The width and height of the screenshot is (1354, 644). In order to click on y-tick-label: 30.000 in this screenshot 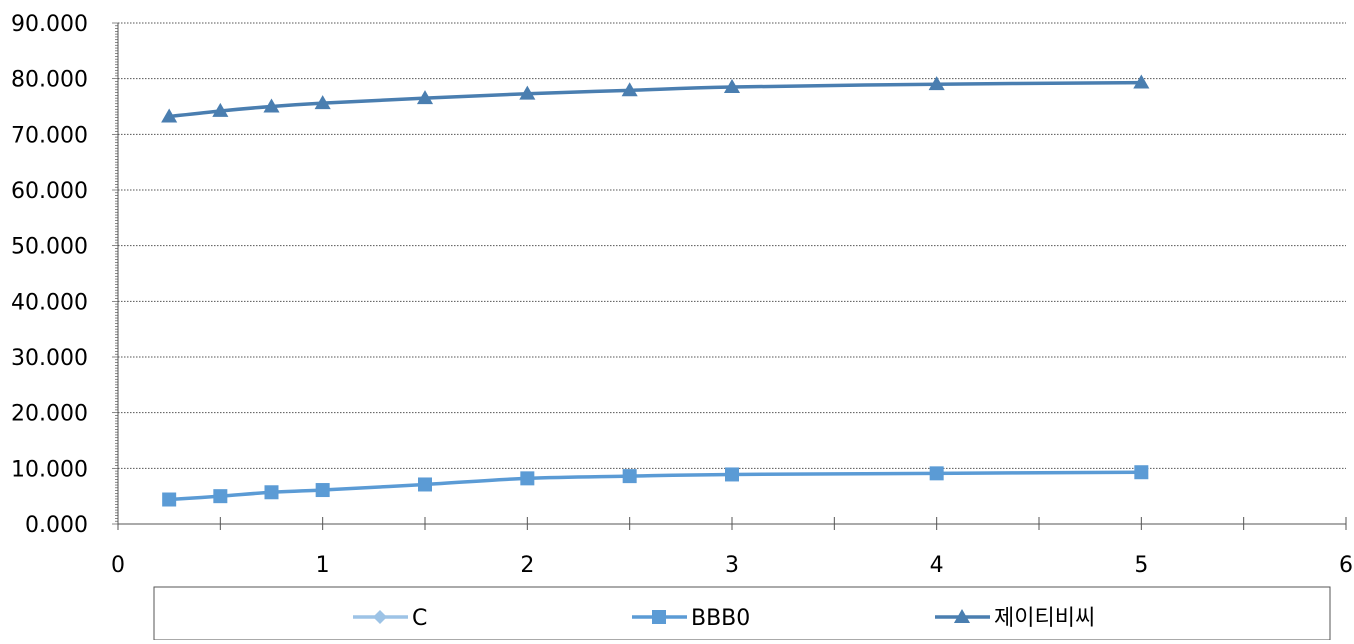, I will do `click(49, 358)`.